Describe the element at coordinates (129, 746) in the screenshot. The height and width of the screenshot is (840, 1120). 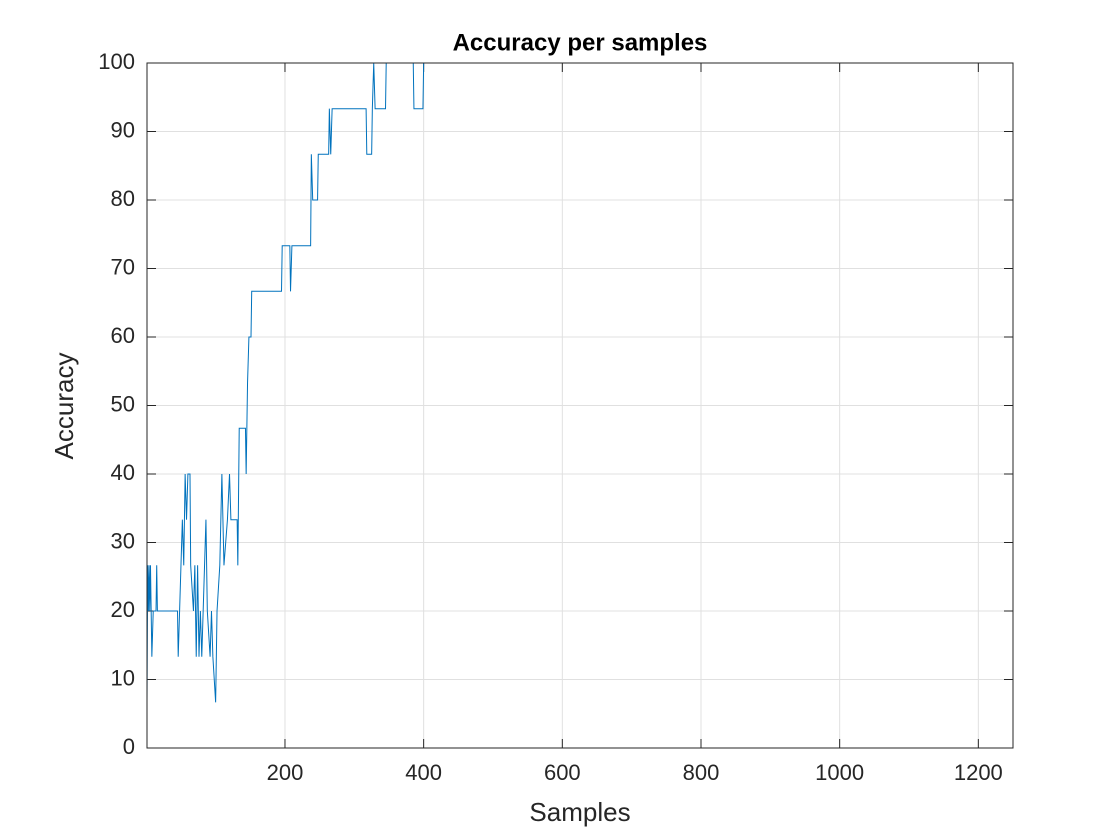
I see `y-tick-label: 0` at that location.